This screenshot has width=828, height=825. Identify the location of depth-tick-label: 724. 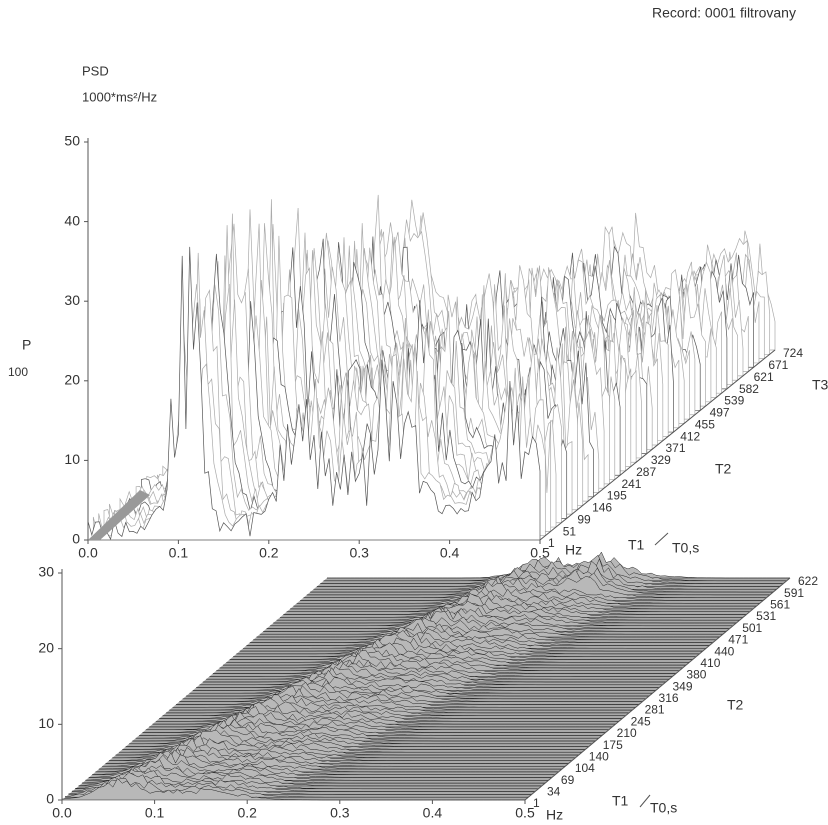
(793, 353).